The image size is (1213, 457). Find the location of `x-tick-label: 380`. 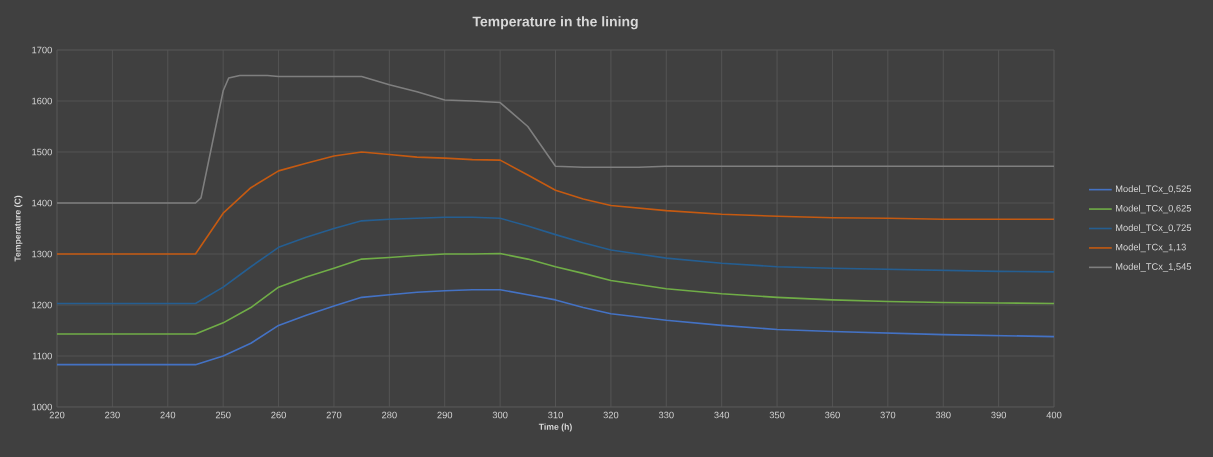

x-tick-label: 380 is located at coordinates (943, 415).